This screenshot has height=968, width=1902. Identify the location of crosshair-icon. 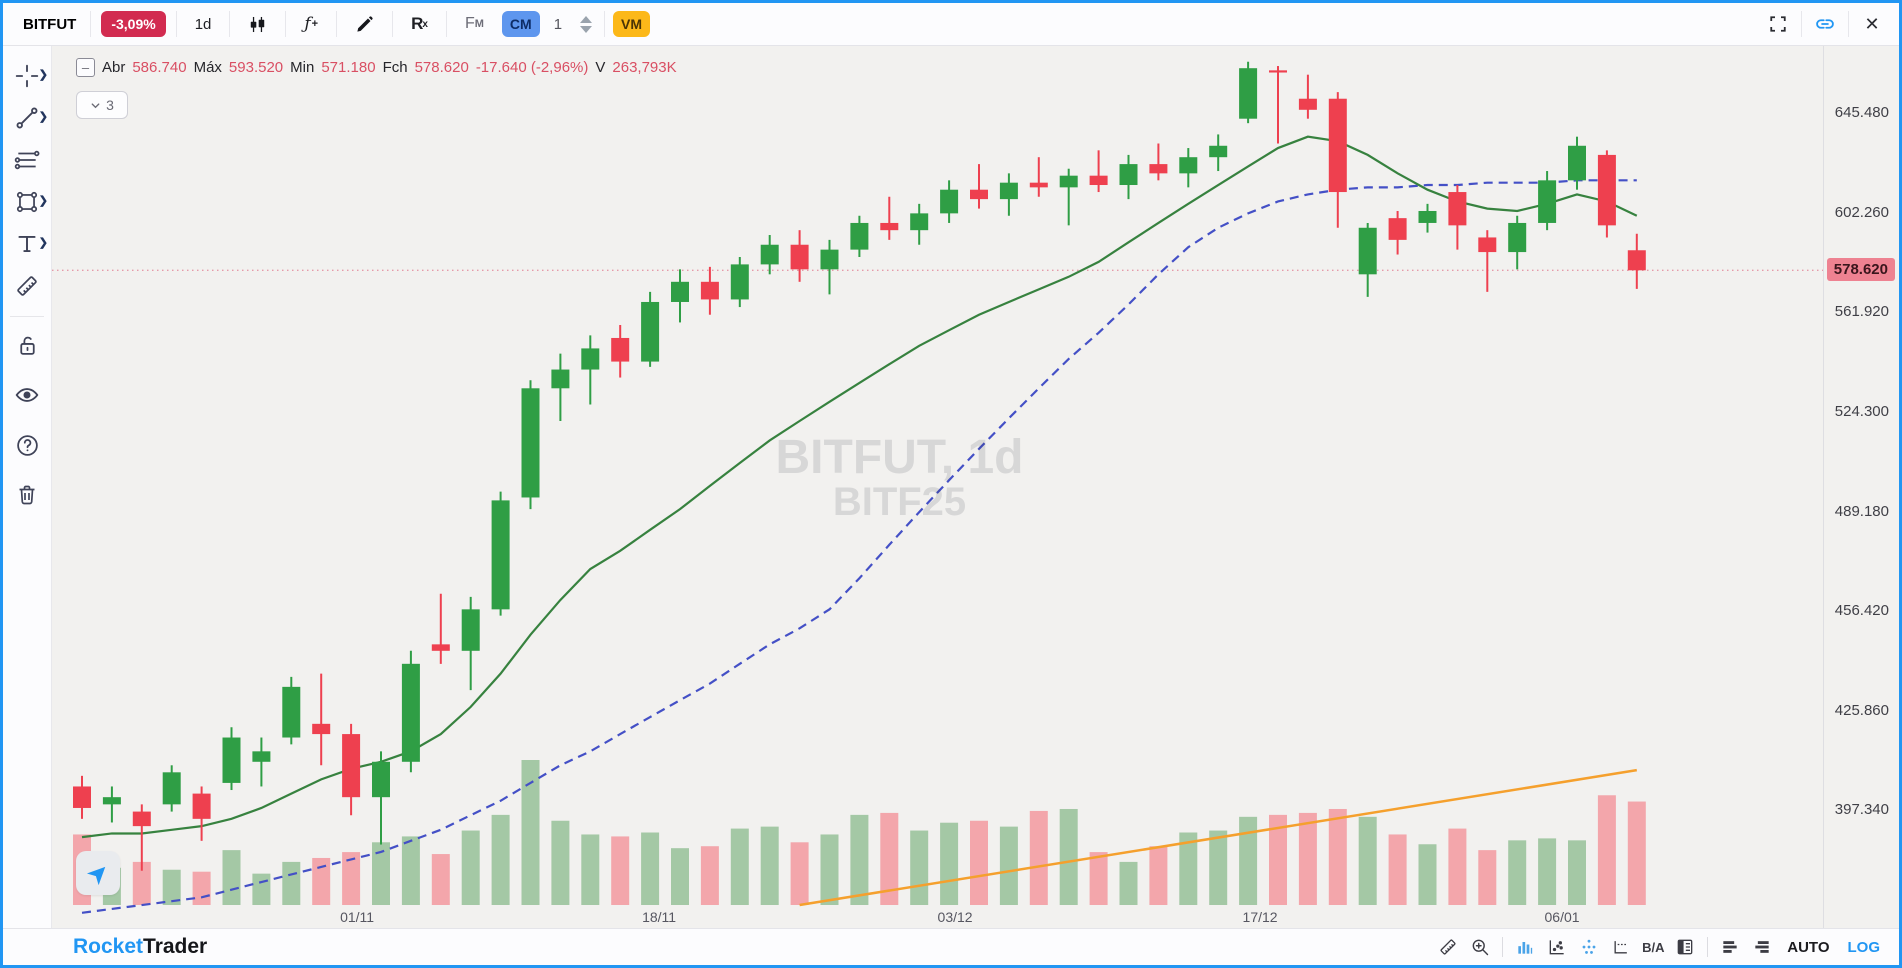
(27, 76).